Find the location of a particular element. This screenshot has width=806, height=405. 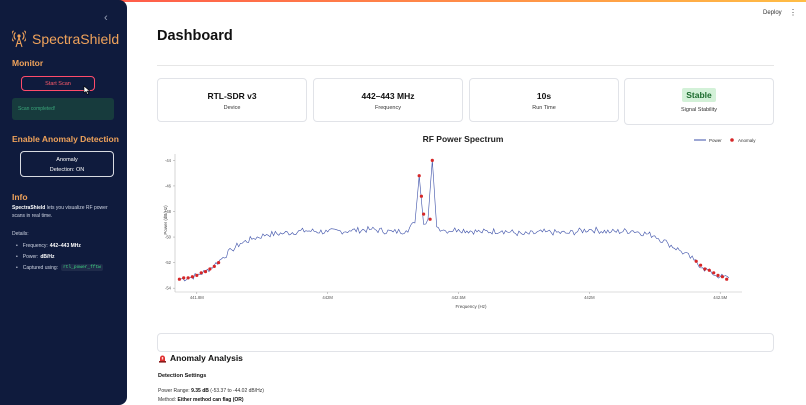

device-card: RTL-SDR v3 Device is located at coordinates (232, 100).